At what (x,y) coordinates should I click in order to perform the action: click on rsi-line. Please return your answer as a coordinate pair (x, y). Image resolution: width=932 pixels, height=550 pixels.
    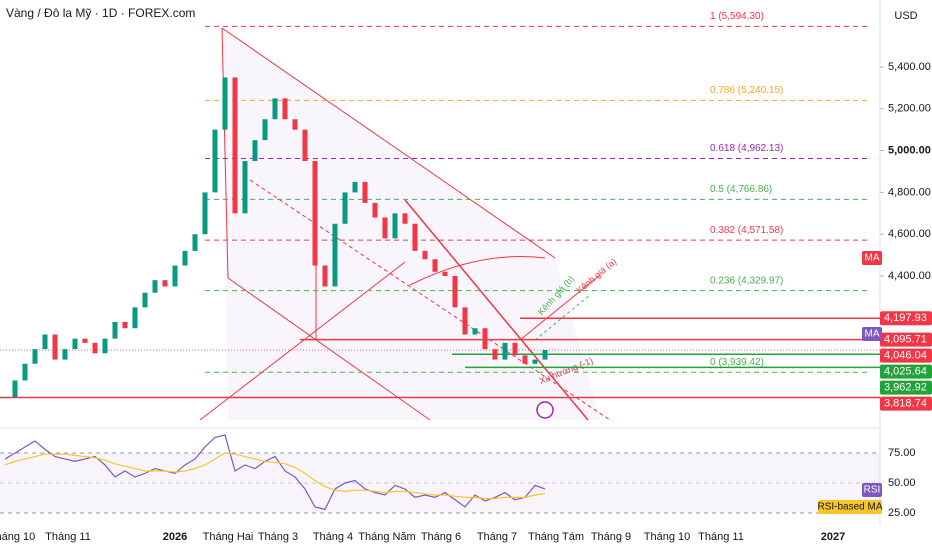
    Looking at the image, I should click on (275, 472).